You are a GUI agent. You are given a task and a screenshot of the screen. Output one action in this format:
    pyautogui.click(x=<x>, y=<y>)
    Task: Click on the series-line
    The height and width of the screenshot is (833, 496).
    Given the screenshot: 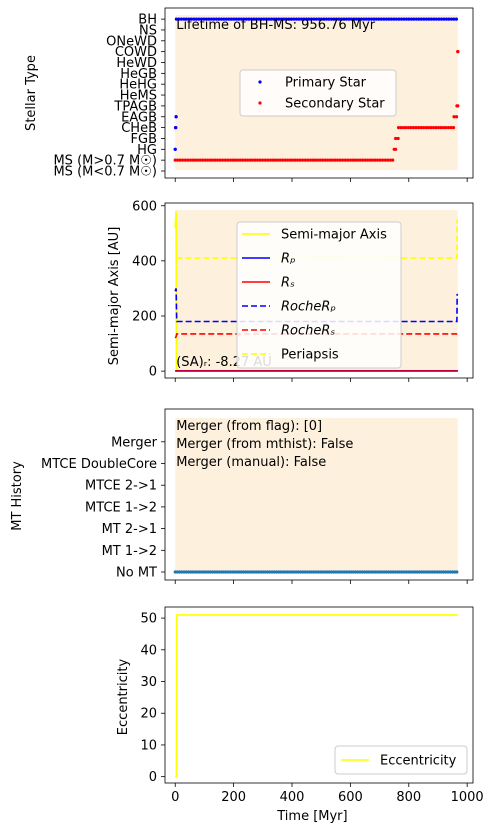 What is the action you would take?
    pyautogui.click(x=316, y=235)
    